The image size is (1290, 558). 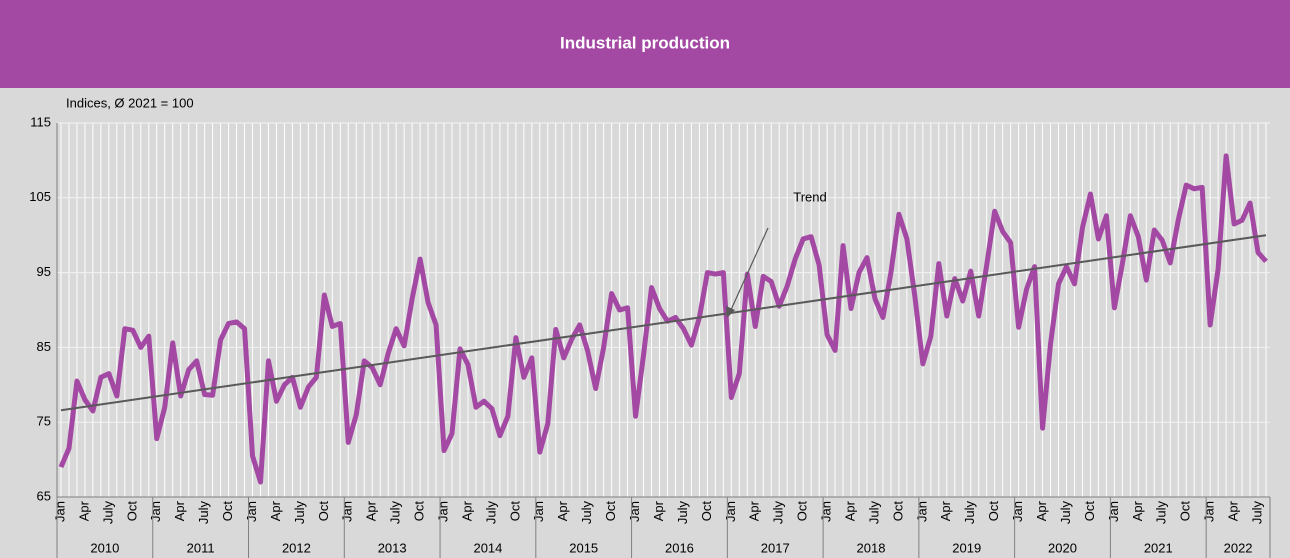 I want to click on year-label: 2015, so click(x=583, y=547).